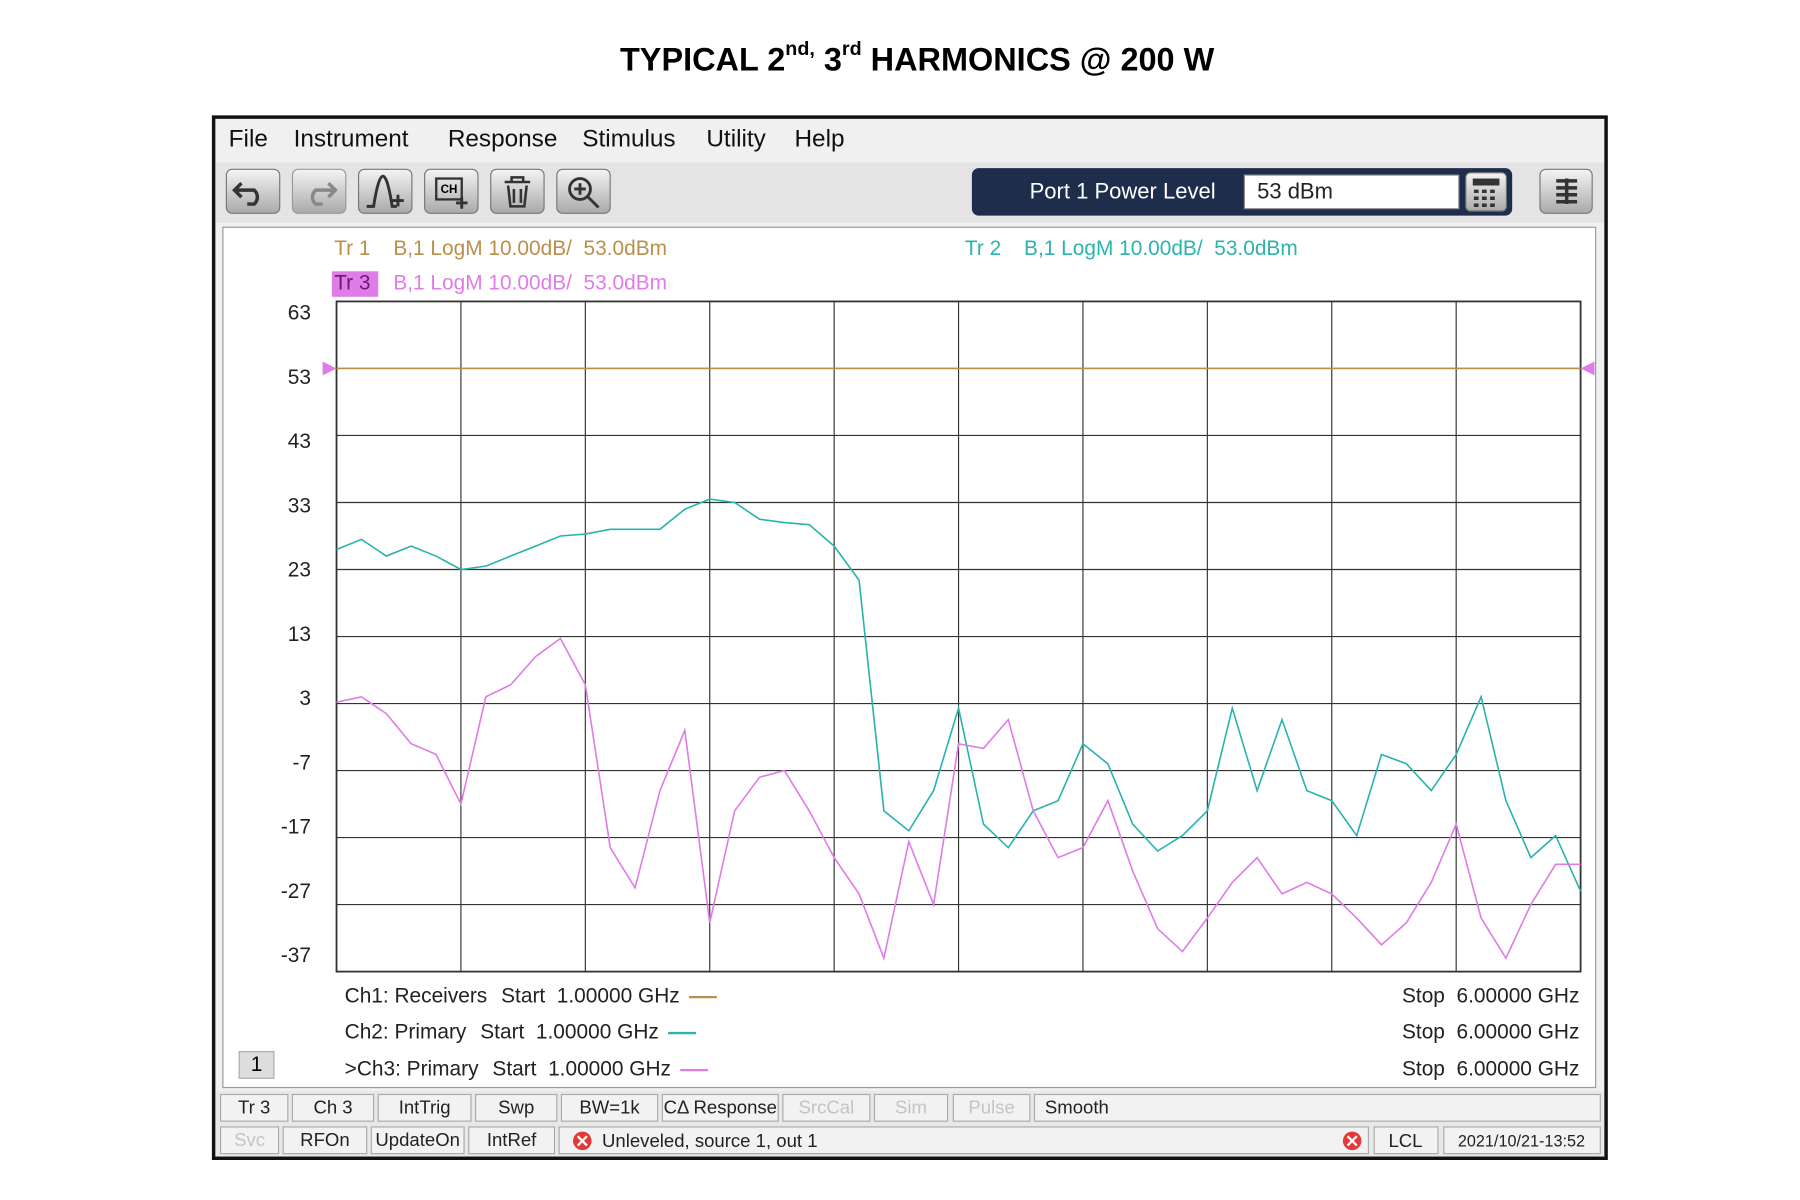 Image resolution: width=1800 pixels, height=1200 pixels. I want to click on remote-field, so click(1406, 1140).